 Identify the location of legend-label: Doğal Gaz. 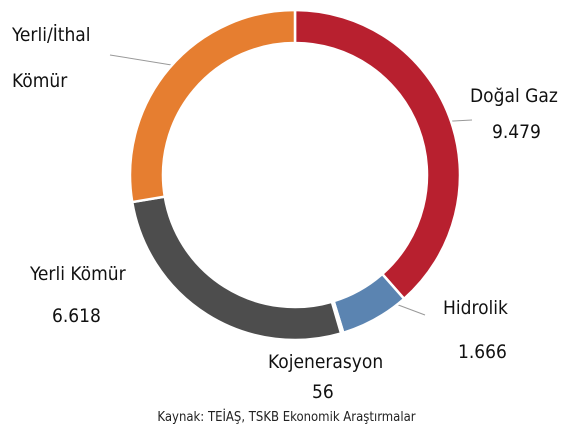
(514, 96).